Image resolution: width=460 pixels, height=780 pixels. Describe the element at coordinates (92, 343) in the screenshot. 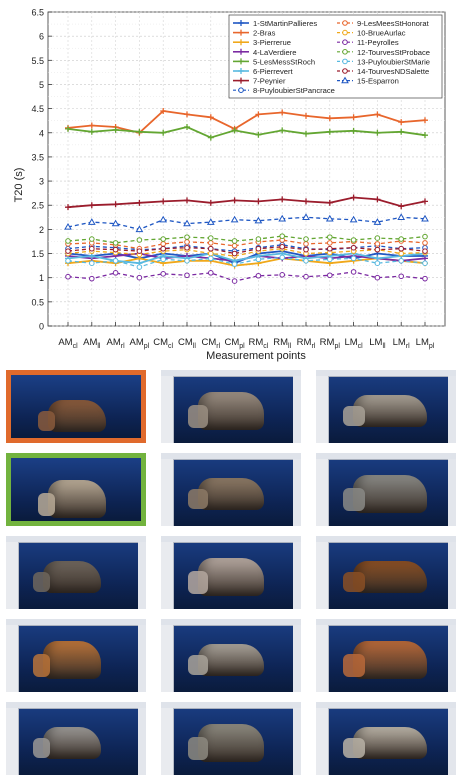

I see `x-tick-label: AMll` at that location.